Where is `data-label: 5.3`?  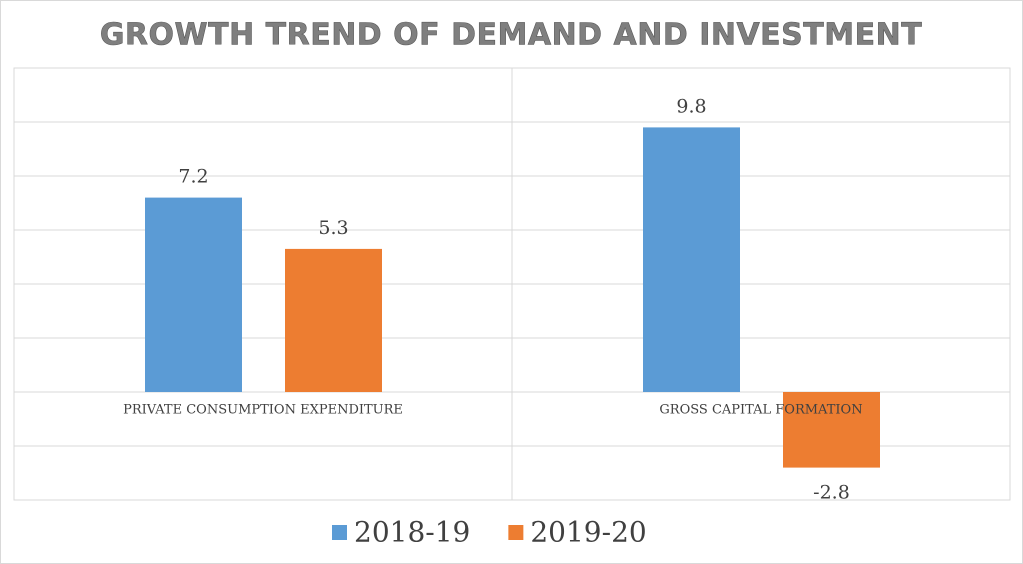 data-label: 5.3 is located at coordinates (333, 228).